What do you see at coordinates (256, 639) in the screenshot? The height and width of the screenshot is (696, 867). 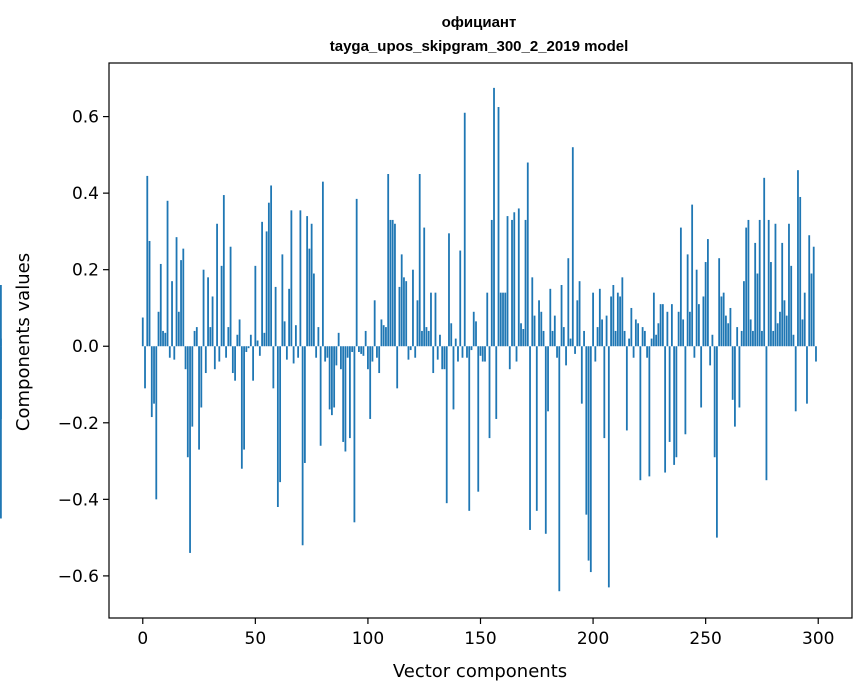 I see `x-tick-label: 50` at bounding box center [256, 639].